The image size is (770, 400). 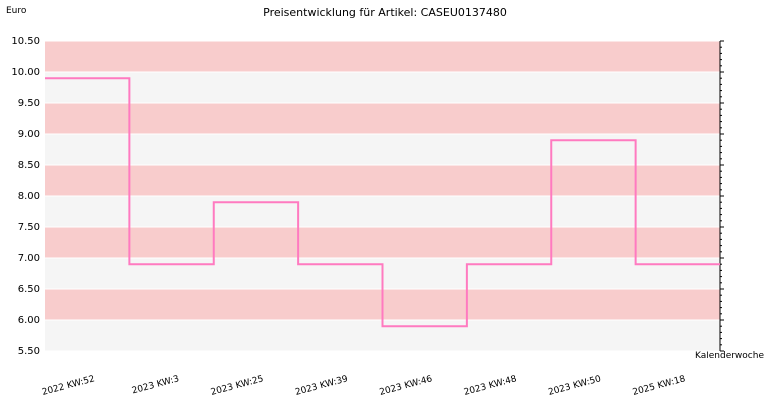 What do you see at coordinates (16, 11) in the screenshot?
I see `y-axis-label: Euro` at bounding box center [16, 11].